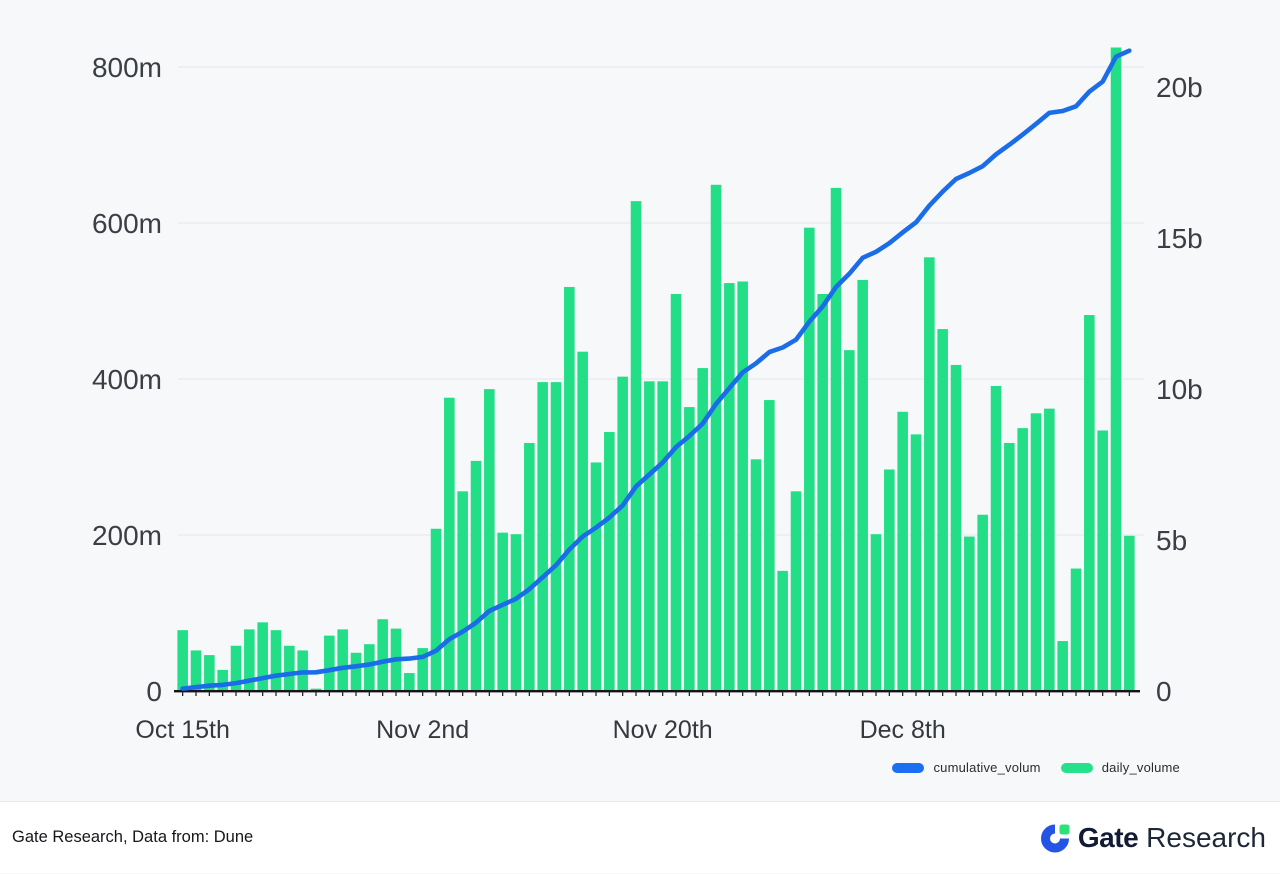 The width and height of the screenshot is (1280, 874). What do you see at coordinates (908, 767) in the screenshot?
I see `legend-swatch-cumulative-volume-icon` at bounding box center [908, 767].